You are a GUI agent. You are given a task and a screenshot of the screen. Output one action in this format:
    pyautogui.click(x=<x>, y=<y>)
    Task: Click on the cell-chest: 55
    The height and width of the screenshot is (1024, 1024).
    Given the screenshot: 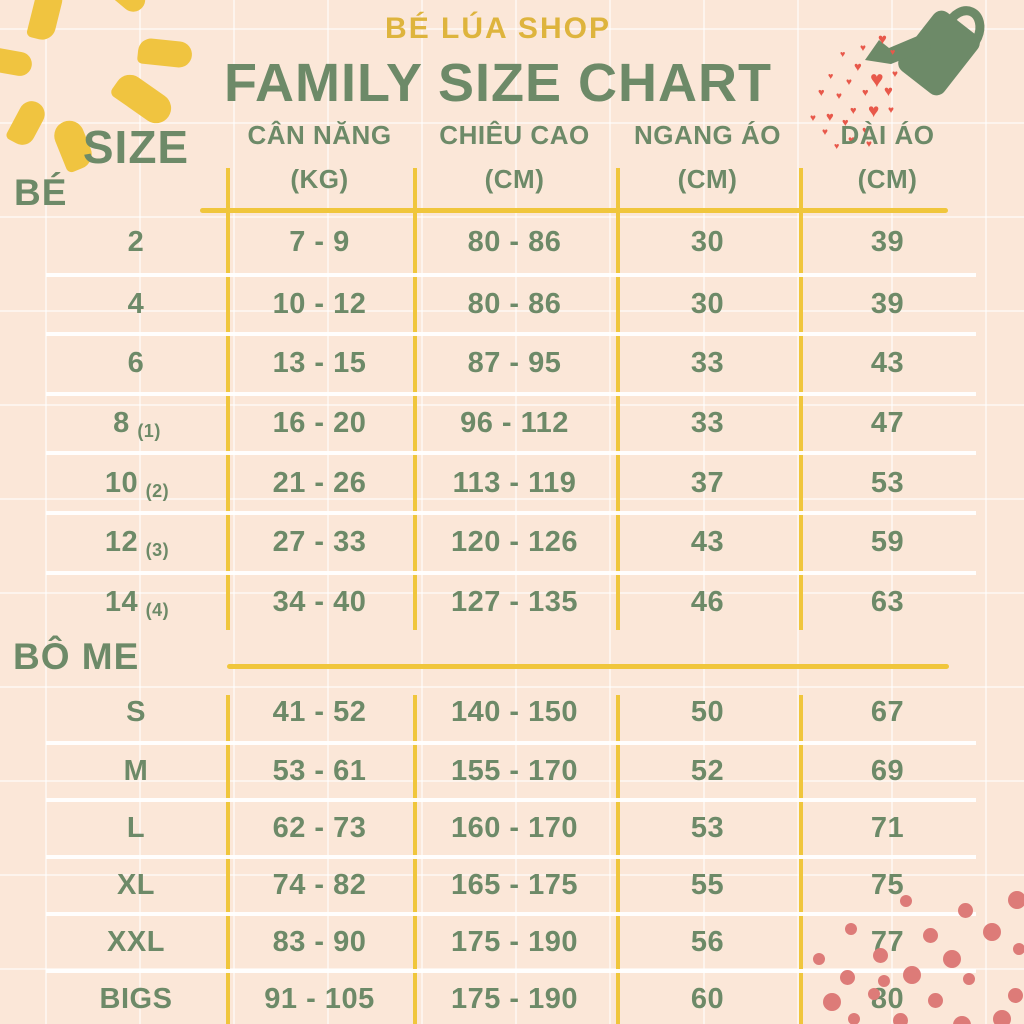 What is the action you would take?
    pyautogui.click(x=707, y=885)
    